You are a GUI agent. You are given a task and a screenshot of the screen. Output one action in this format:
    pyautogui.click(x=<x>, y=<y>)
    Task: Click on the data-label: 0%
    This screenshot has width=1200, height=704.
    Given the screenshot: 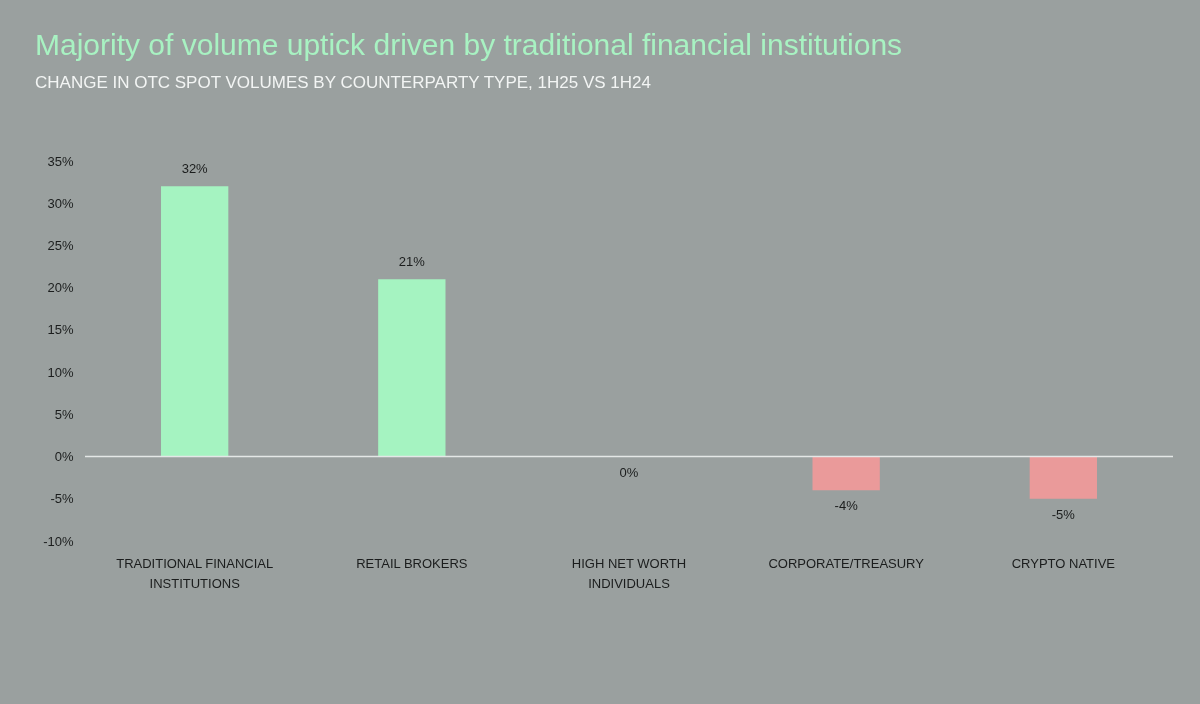 What is the action you would take?
    pyautogui.click(x=629, y=472)
    